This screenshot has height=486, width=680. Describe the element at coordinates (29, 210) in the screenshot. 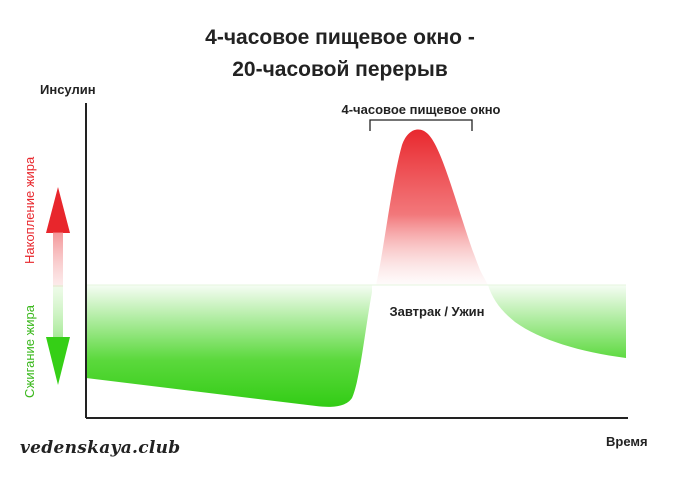

I see `fat-storage-label: Накопление жира` at that location.